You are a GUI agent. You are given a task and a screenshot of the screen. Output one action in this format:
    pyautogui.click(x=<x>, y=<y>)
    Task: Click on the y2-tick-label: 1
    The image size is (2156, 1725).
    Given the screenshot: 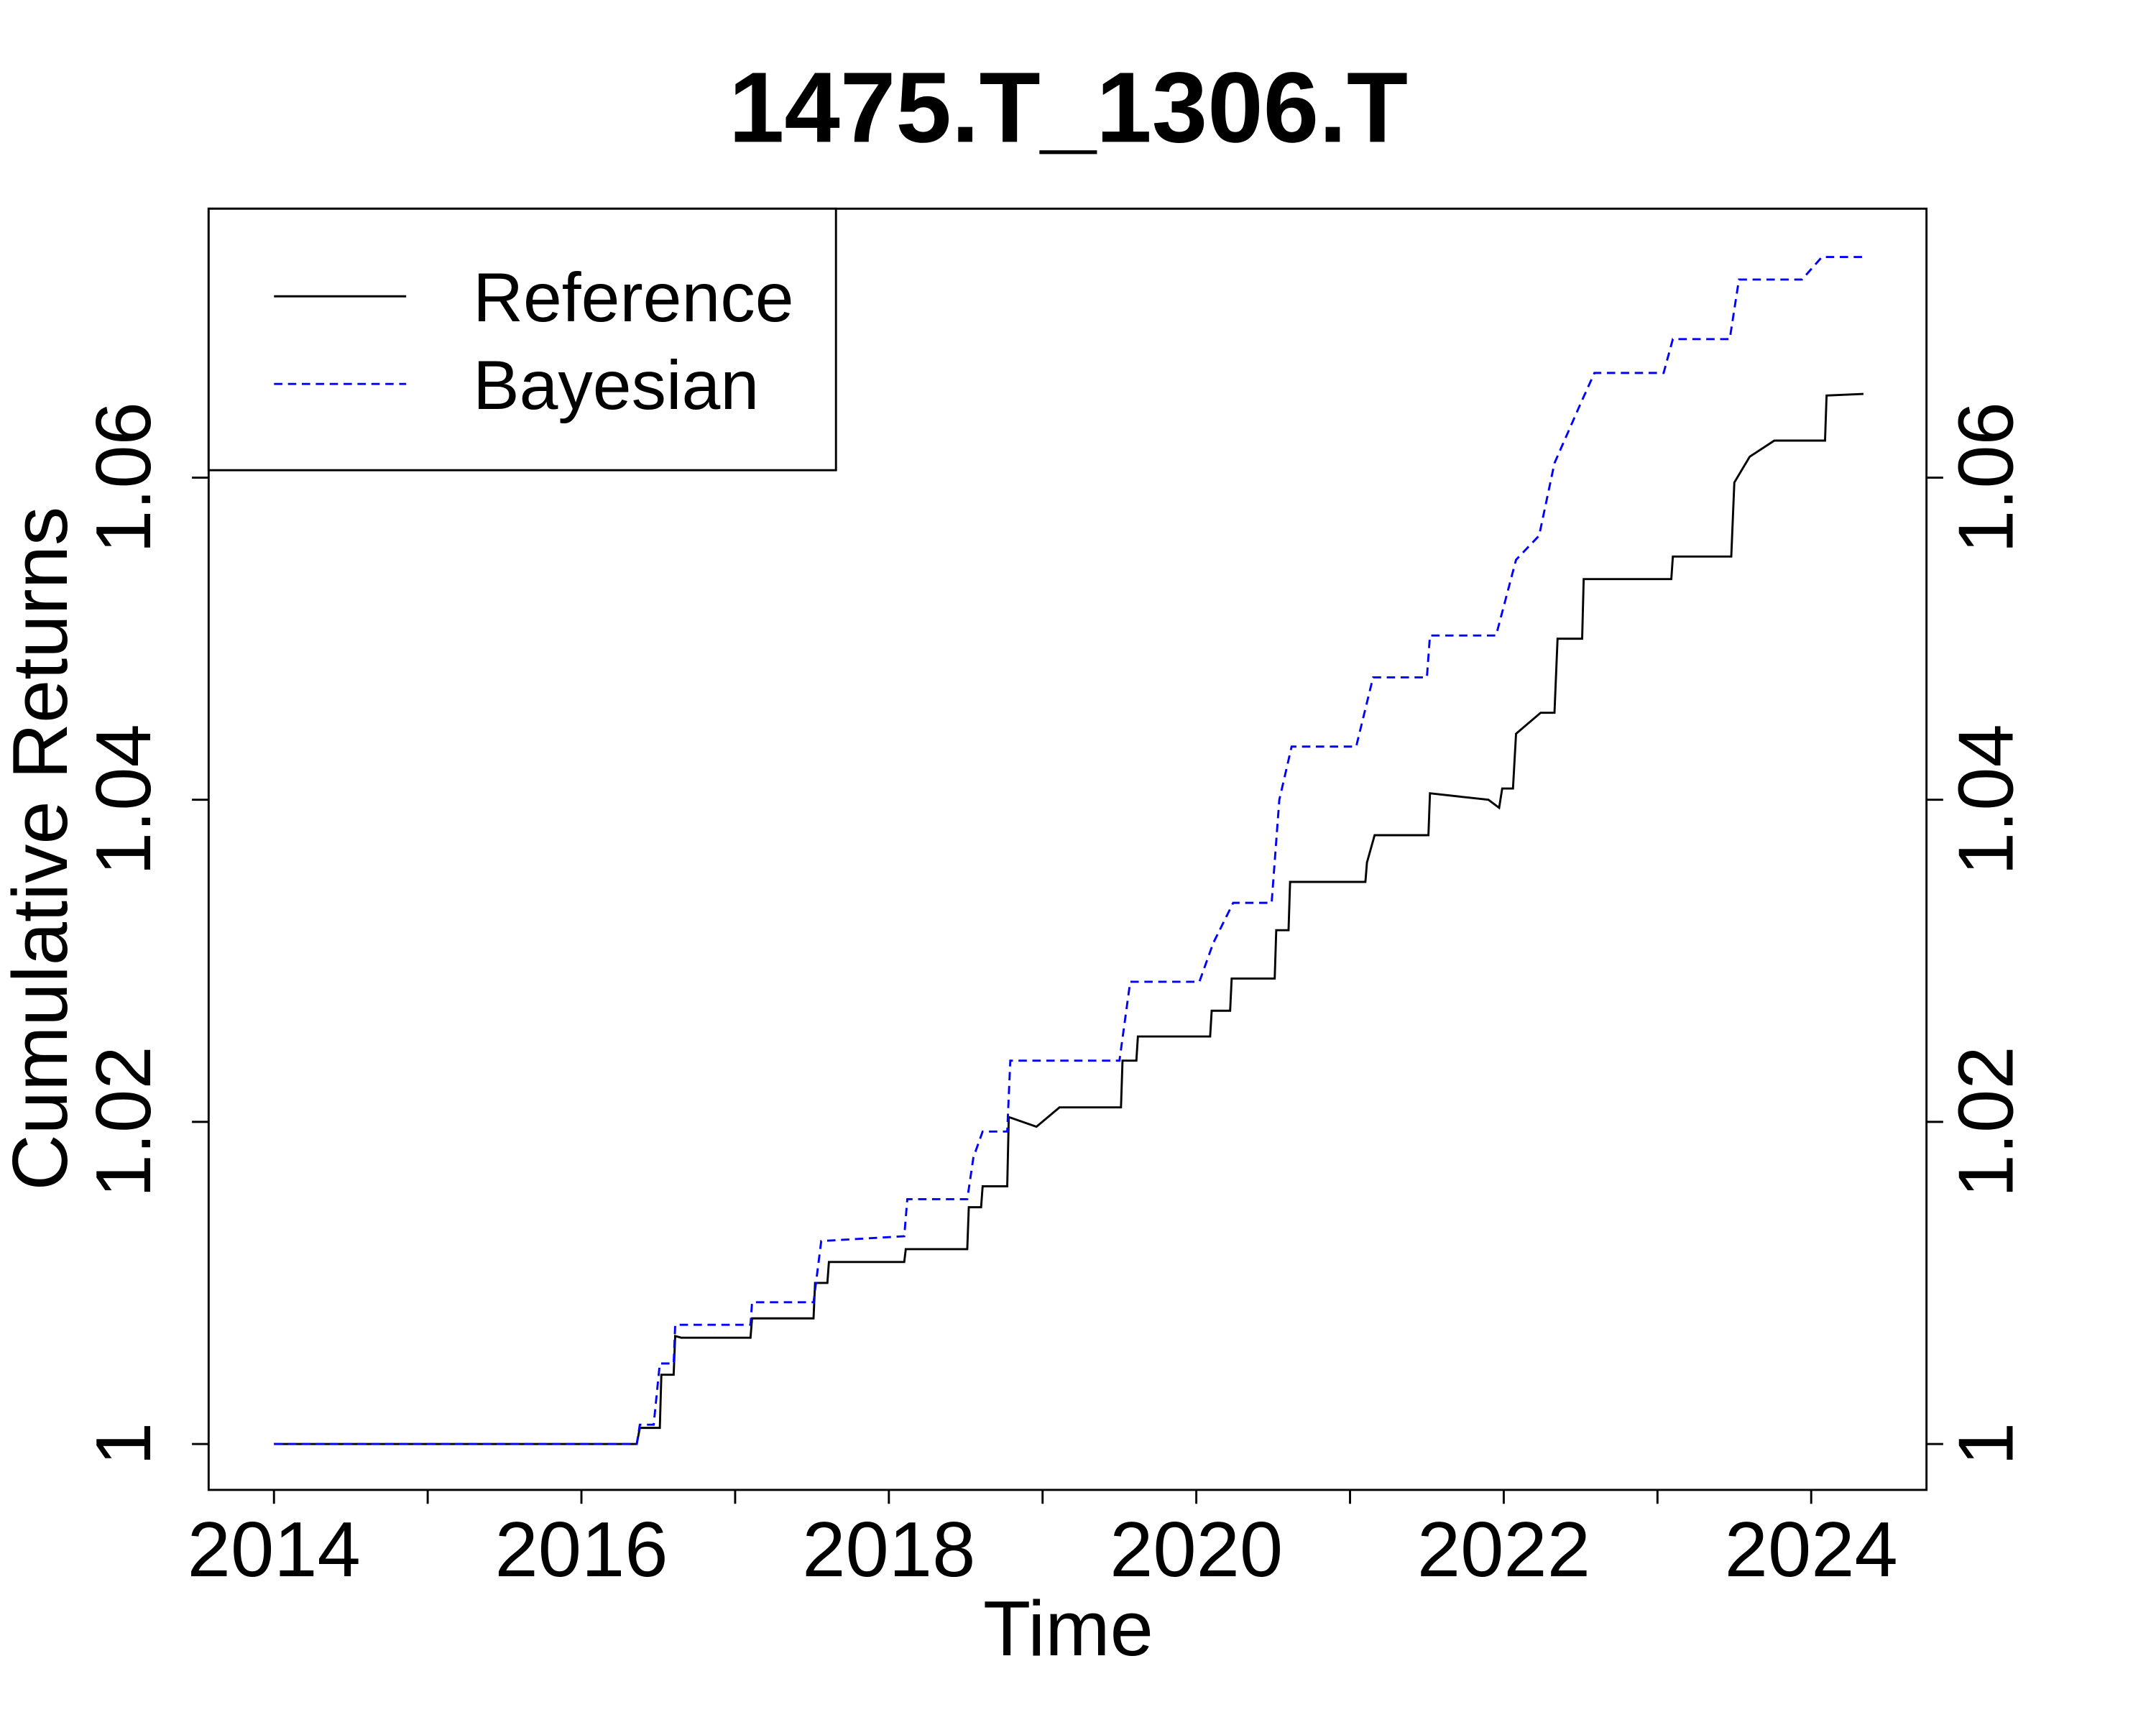 What is the action you would take?
    pyautogui.click(x=1986, y=1444)
    